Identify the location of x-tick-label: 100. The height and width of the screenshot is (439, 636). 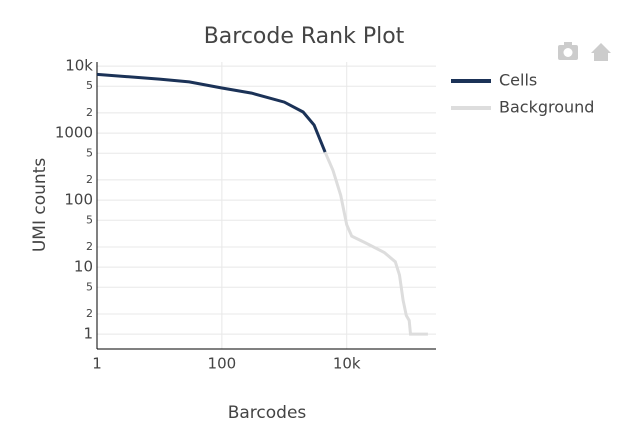
(222, 364).